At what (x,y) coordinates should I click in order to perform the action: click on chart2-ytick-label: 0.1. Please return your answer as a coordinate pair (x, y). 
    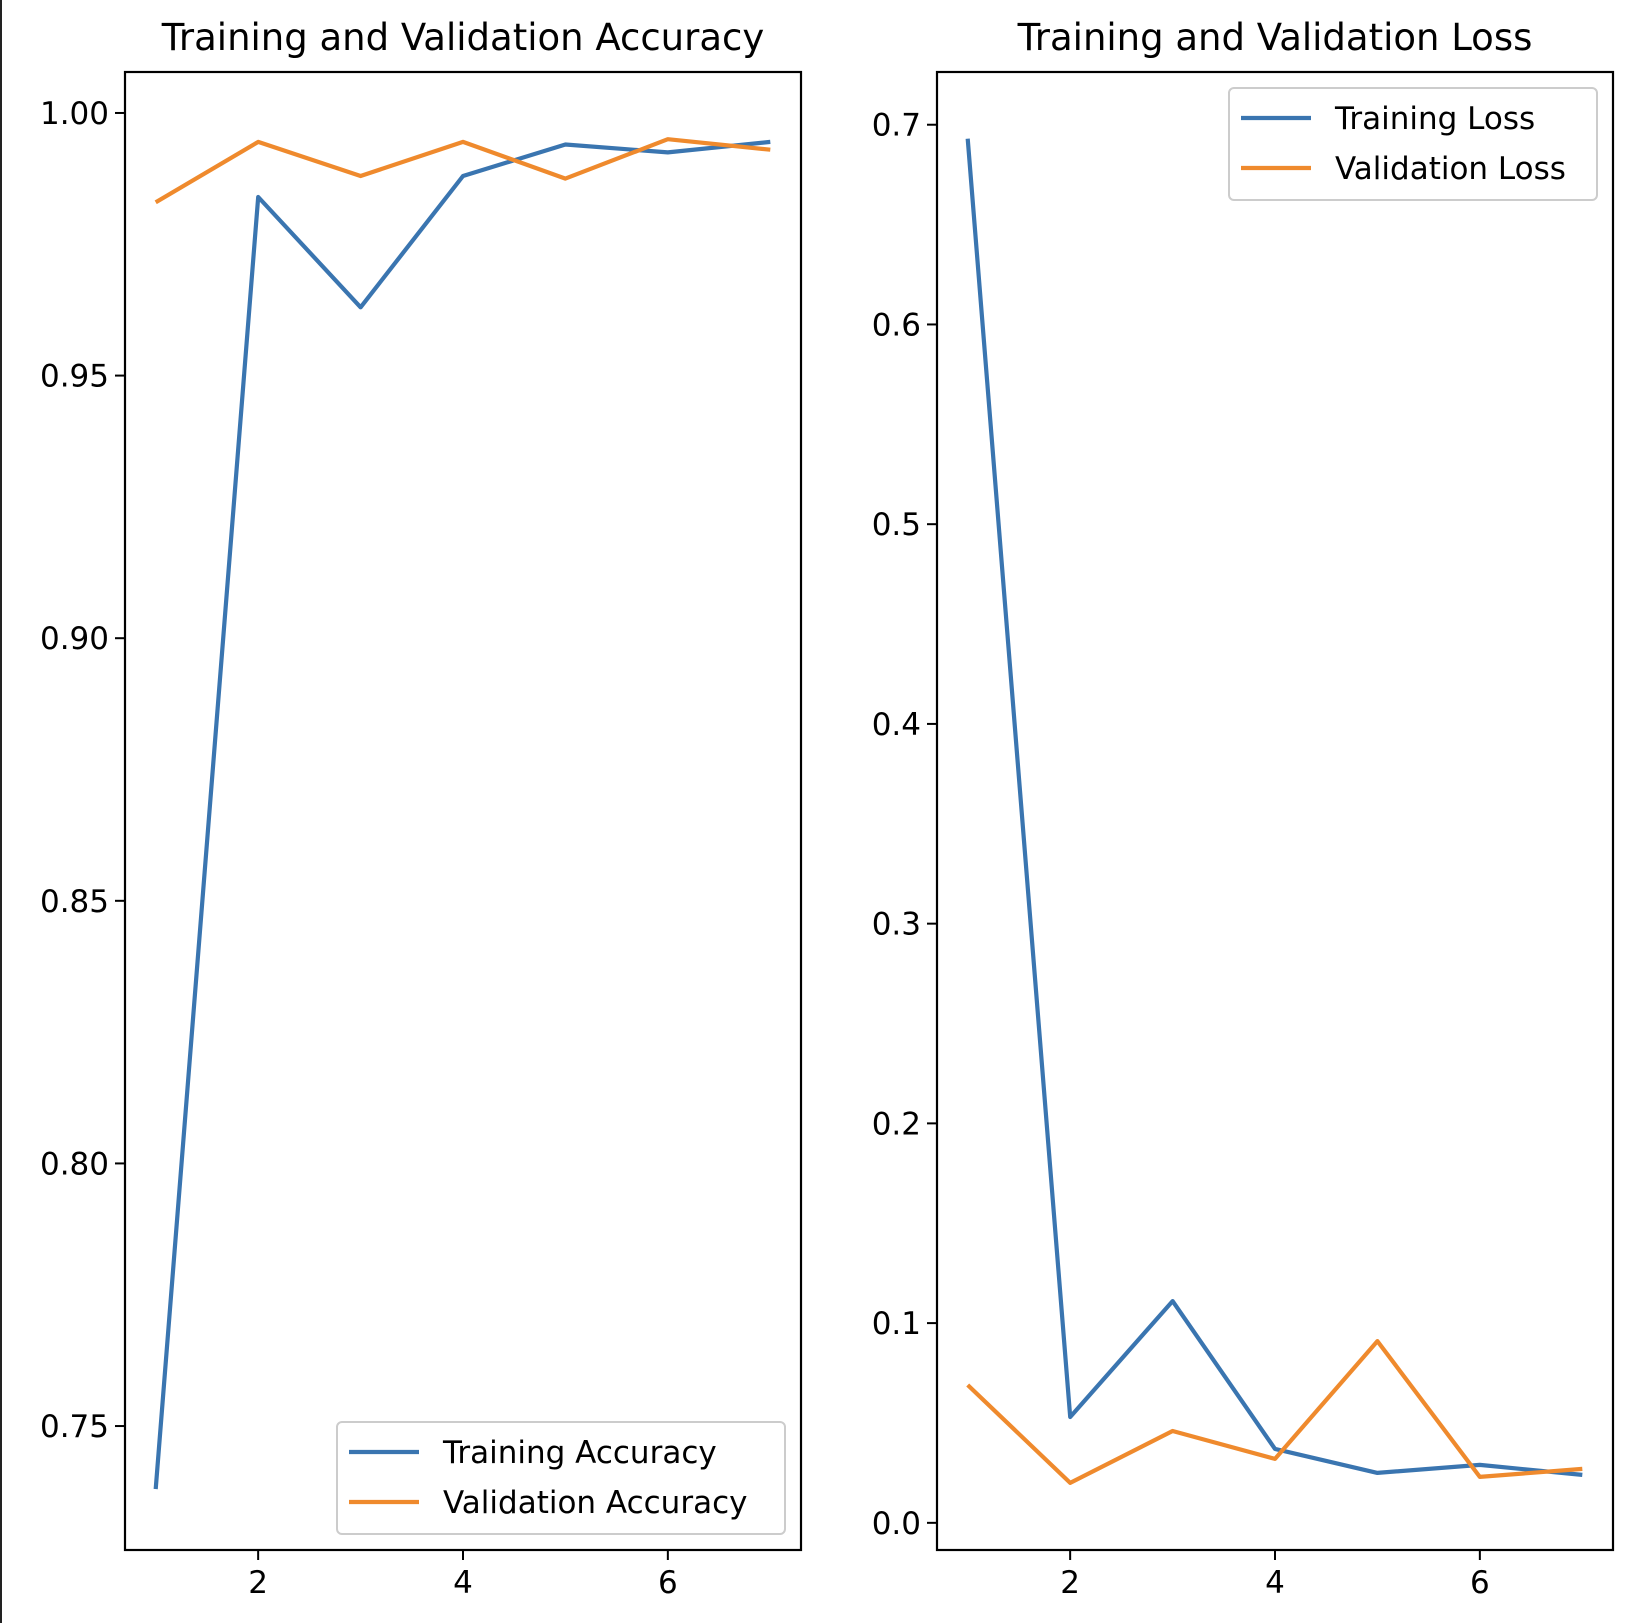
    Looking at the image, I should click on (896, 1324).